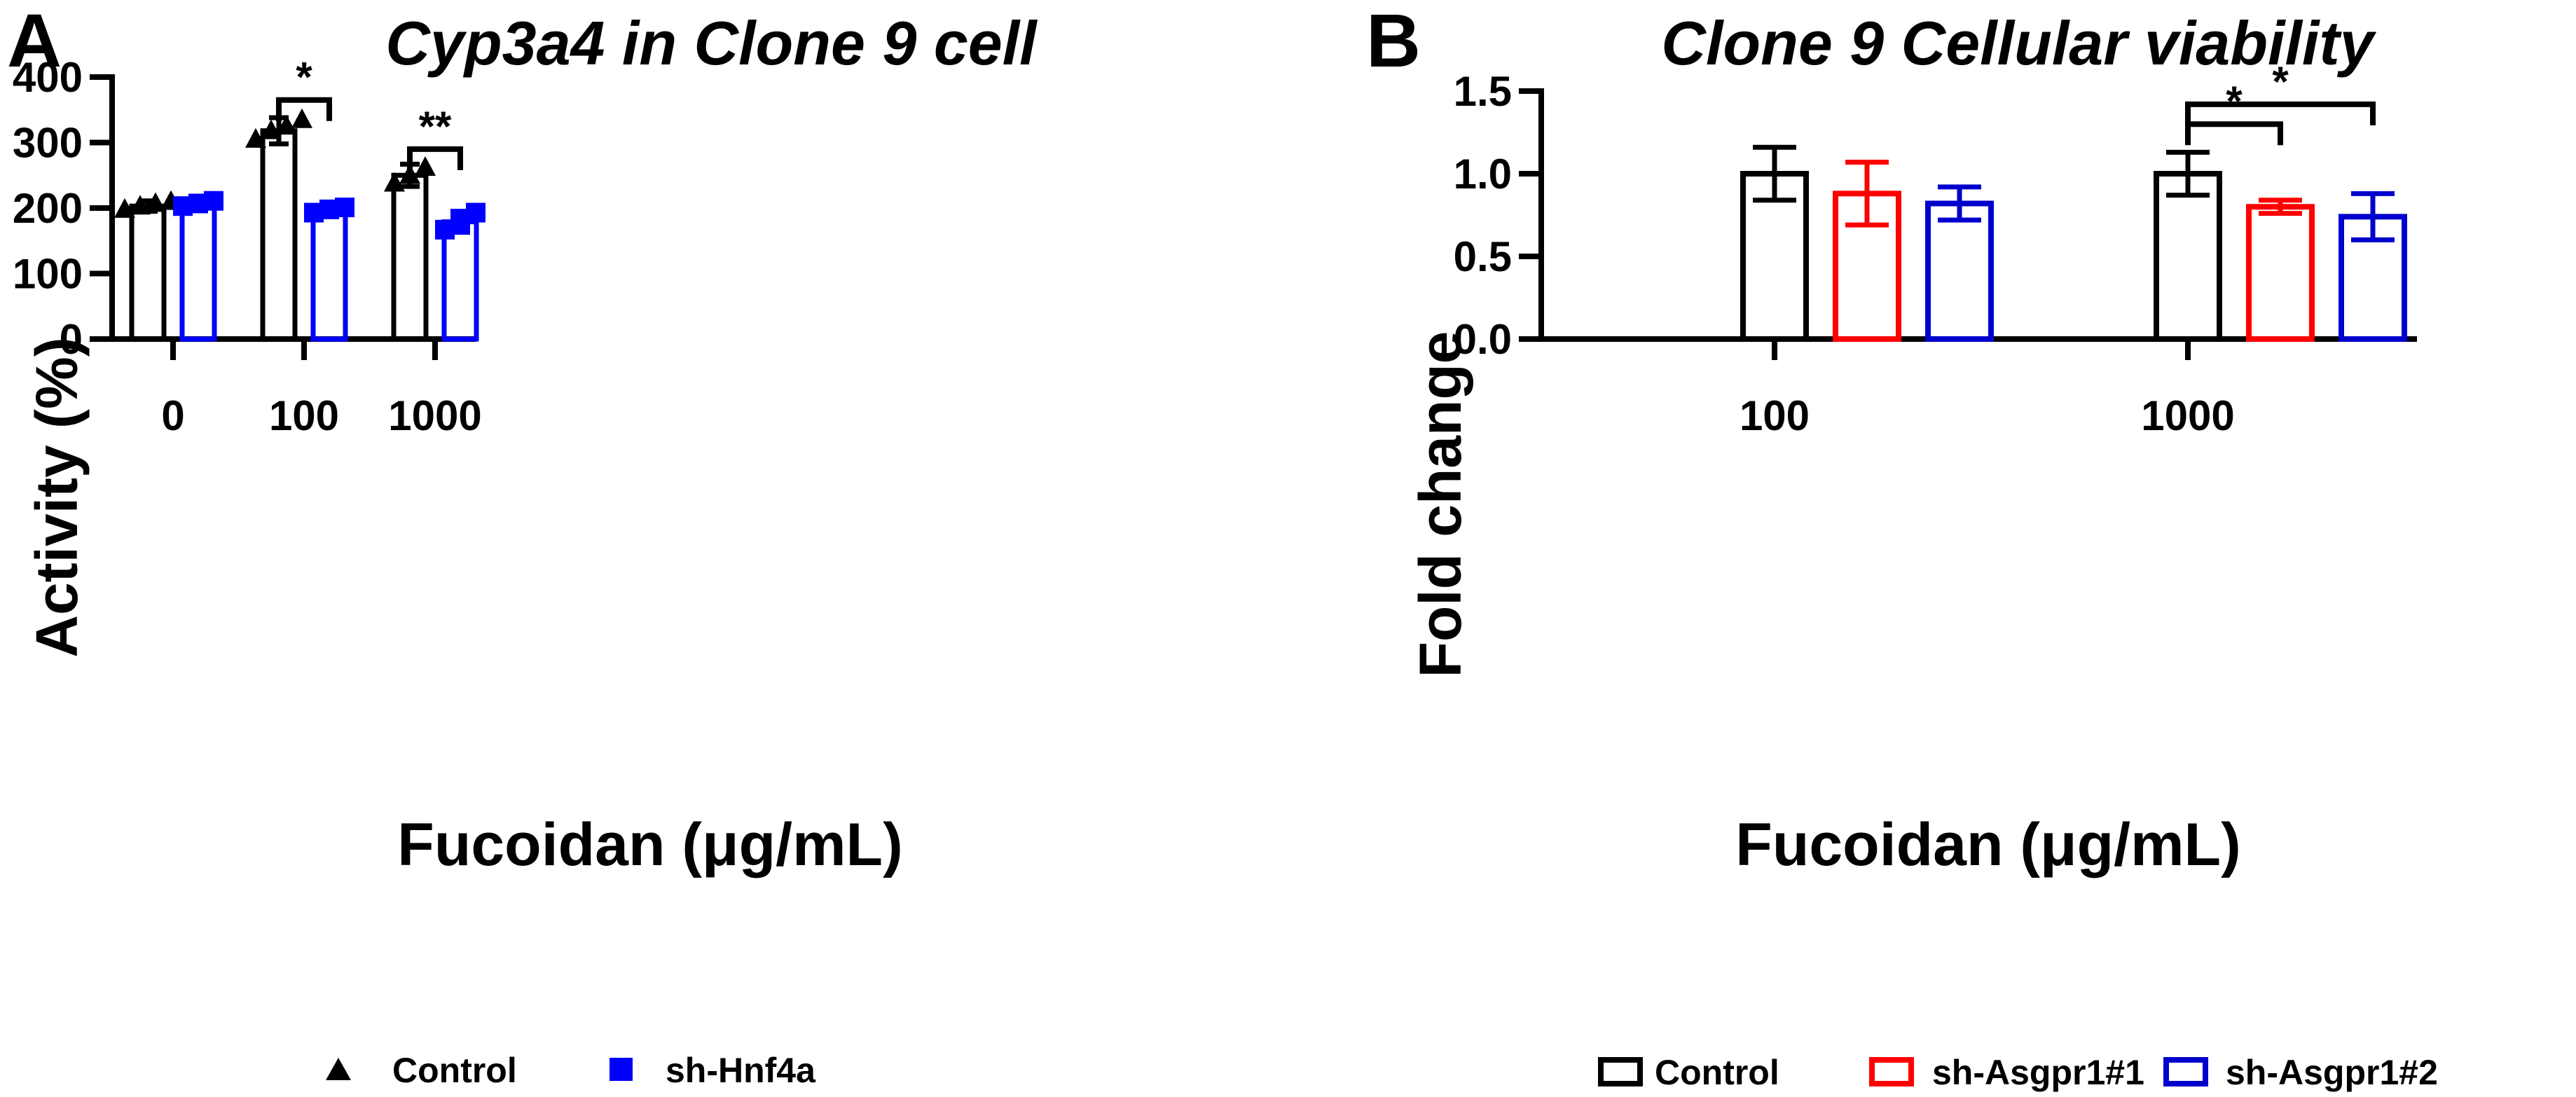 The image size is (2576, 1097). Describe the element at coordinates (621, 1069) in the screenshot. I see `legend-sh-hnf4a-square-icon` at that location.